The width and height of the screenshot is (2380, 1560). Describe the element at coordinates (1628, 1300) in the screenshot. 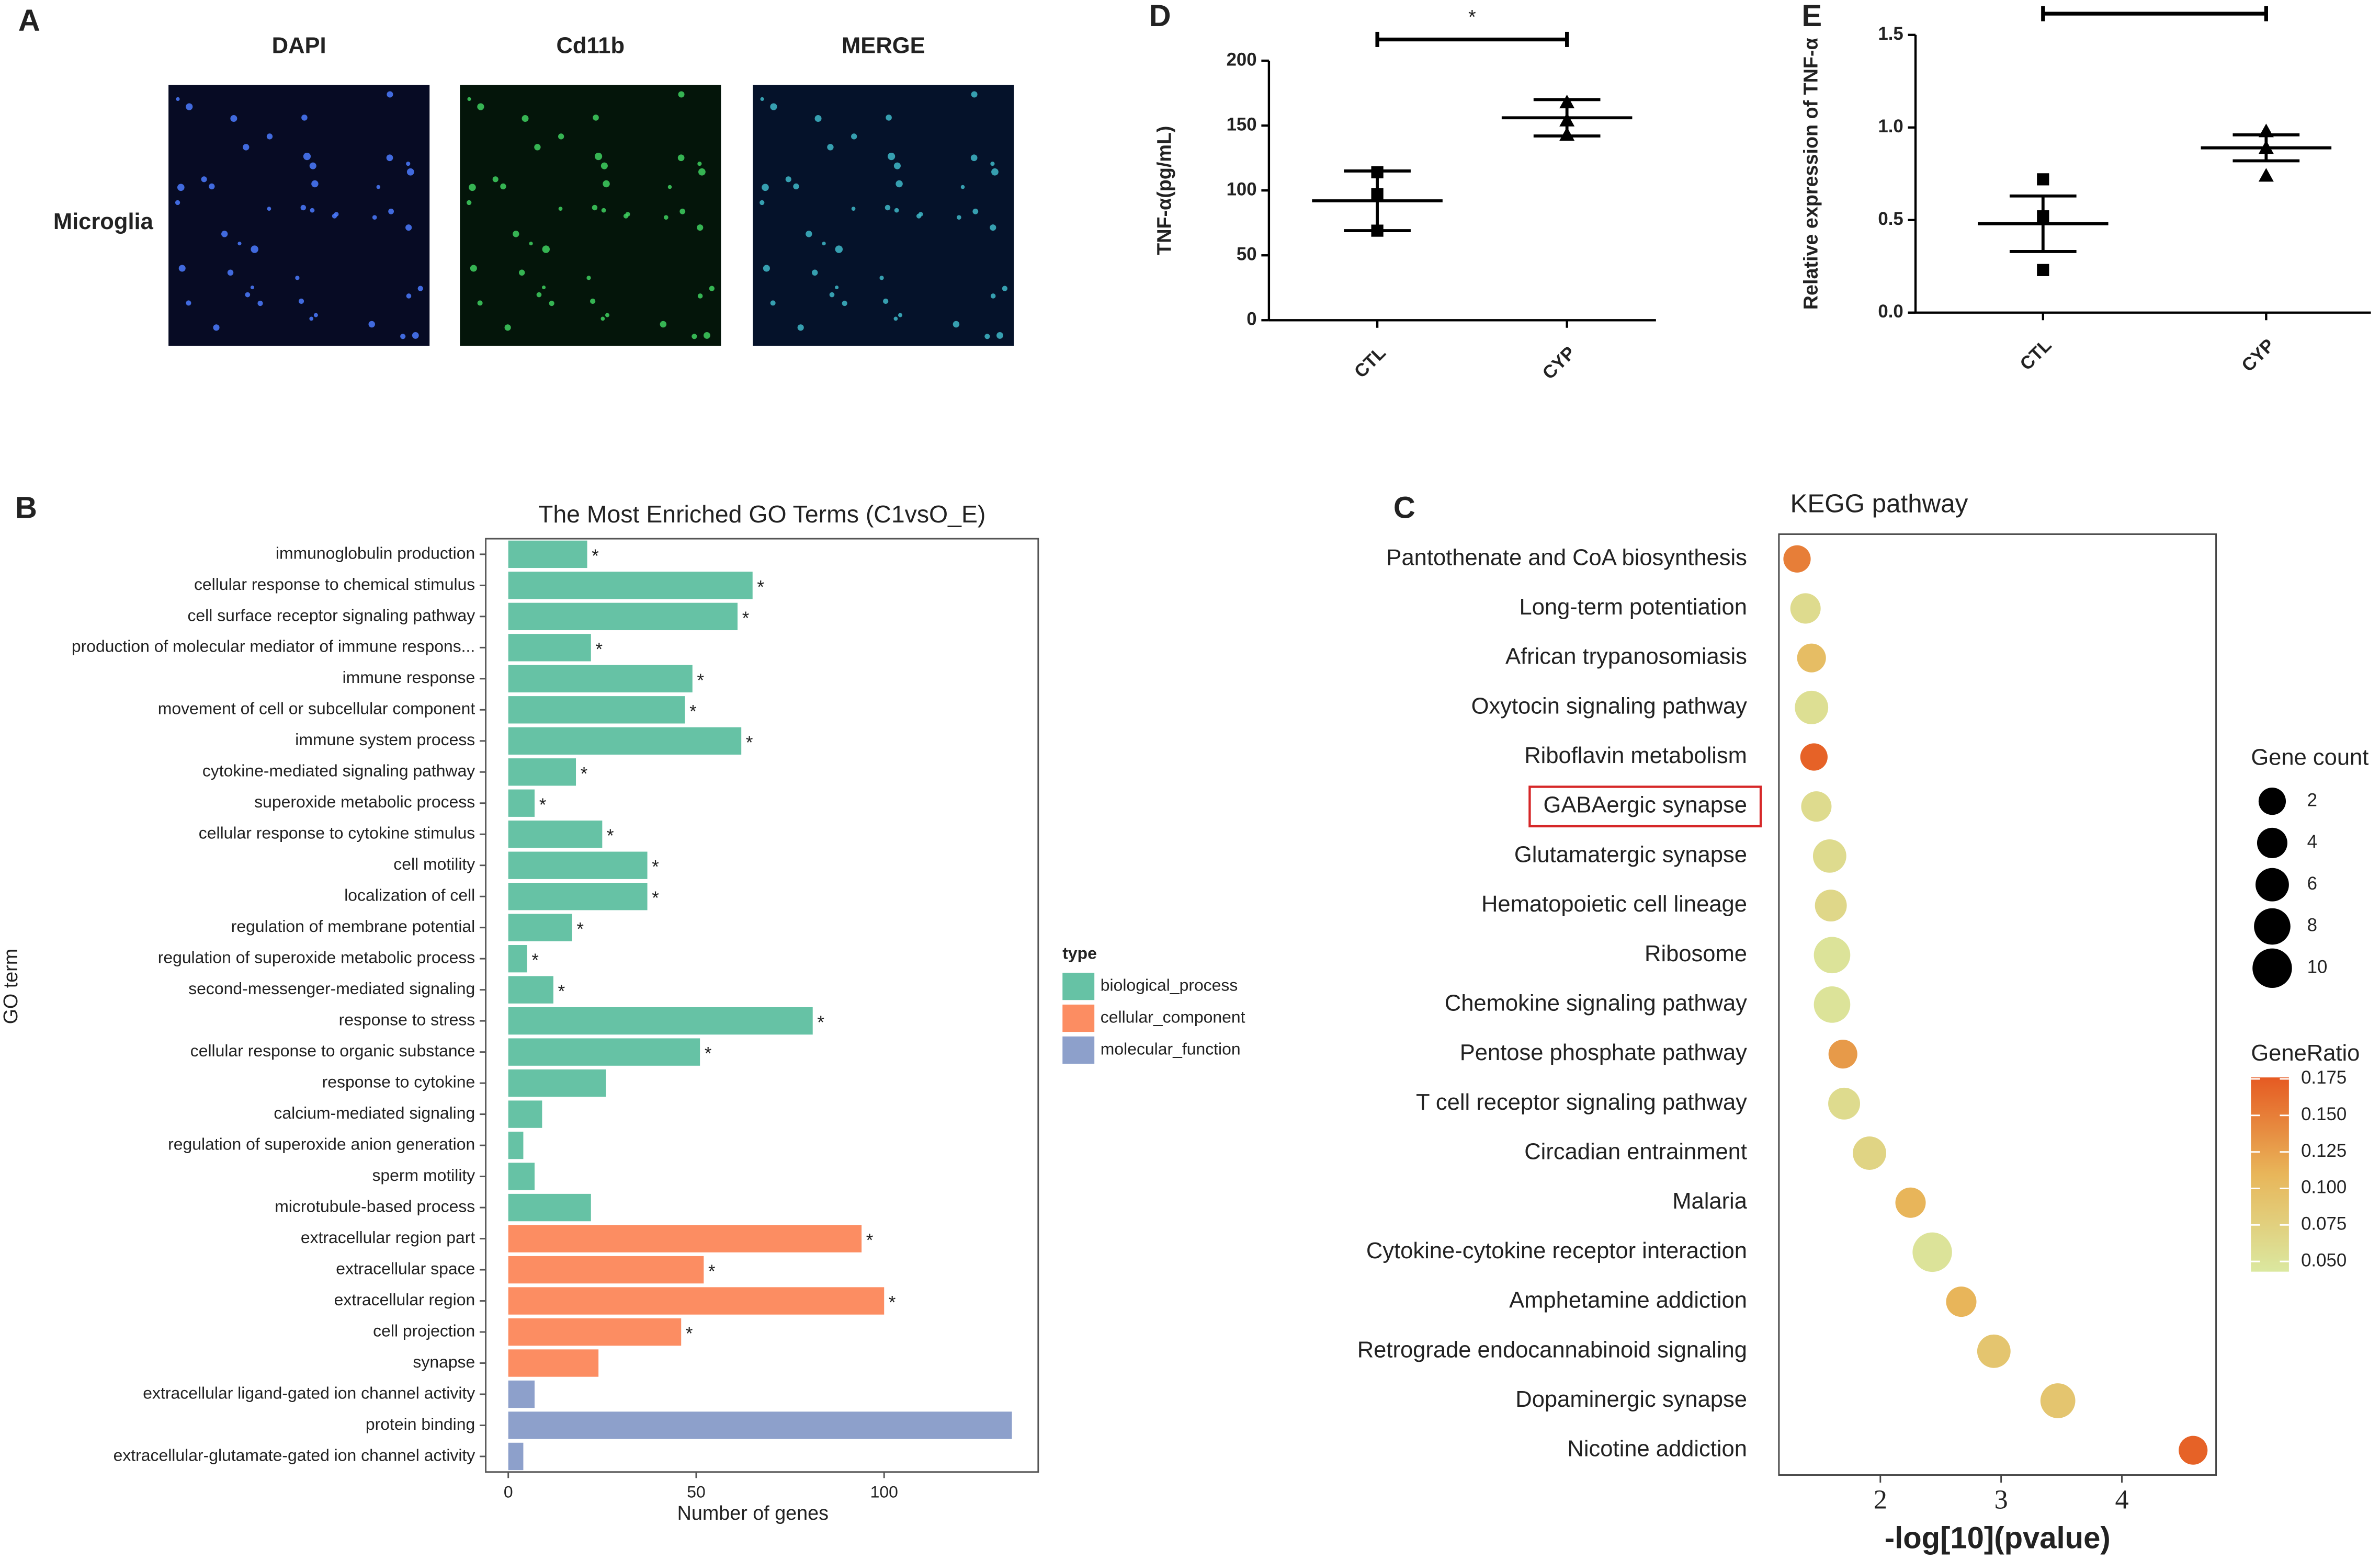

I see `y-tick-label: Amphetamine addiction` at that location.